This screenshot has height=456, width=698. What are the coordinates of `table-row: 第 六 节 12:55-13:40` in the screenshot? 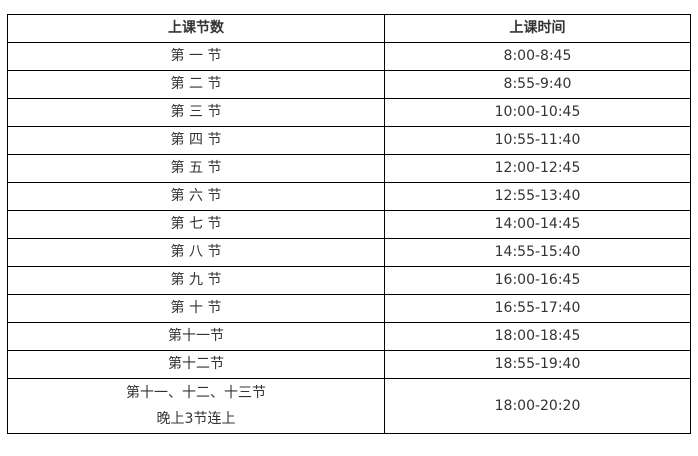 It's located at (349, 196).